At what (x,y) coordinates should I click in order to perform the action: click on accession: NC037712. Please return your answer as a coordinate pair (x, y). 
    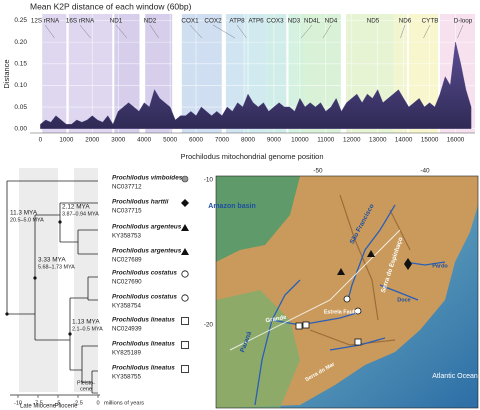
    Looking at the image, I should click on (127, 187).